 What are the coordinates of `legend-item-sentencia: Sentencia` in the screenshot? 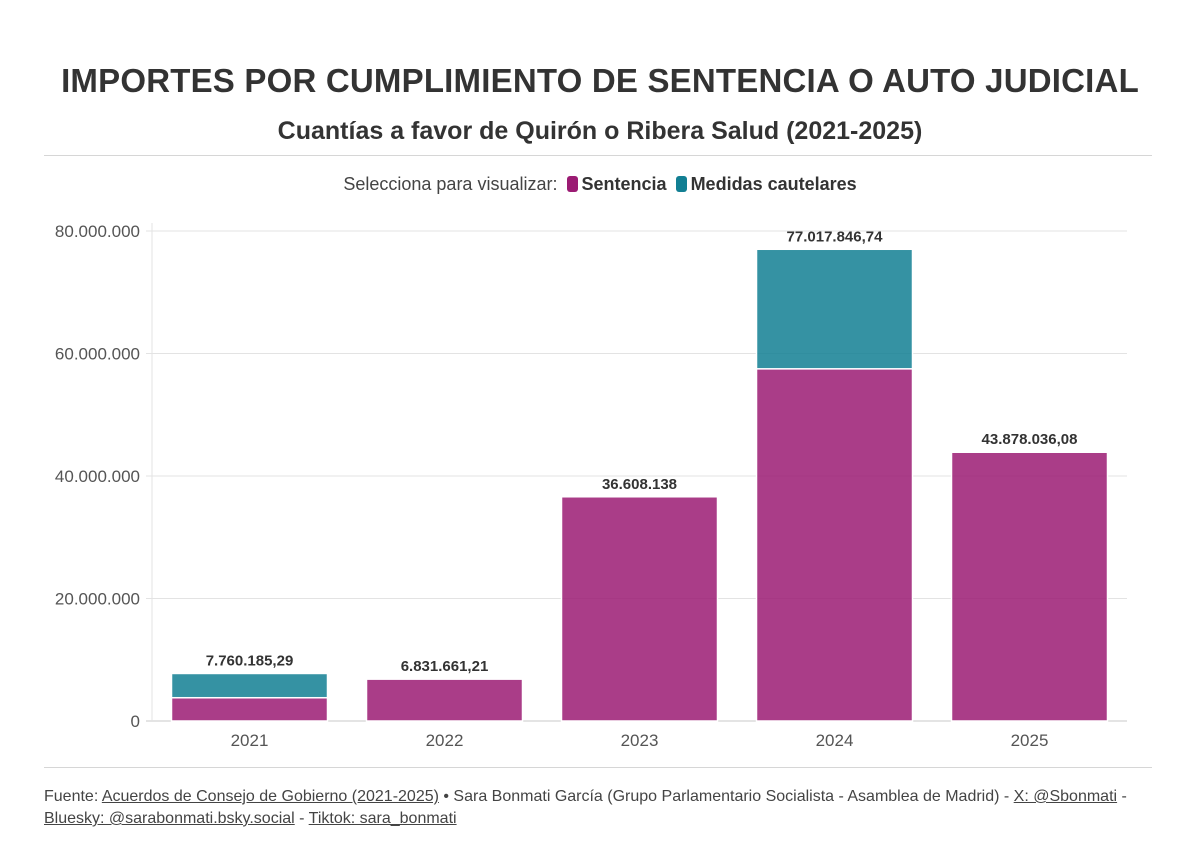 It's located at (616, 184).